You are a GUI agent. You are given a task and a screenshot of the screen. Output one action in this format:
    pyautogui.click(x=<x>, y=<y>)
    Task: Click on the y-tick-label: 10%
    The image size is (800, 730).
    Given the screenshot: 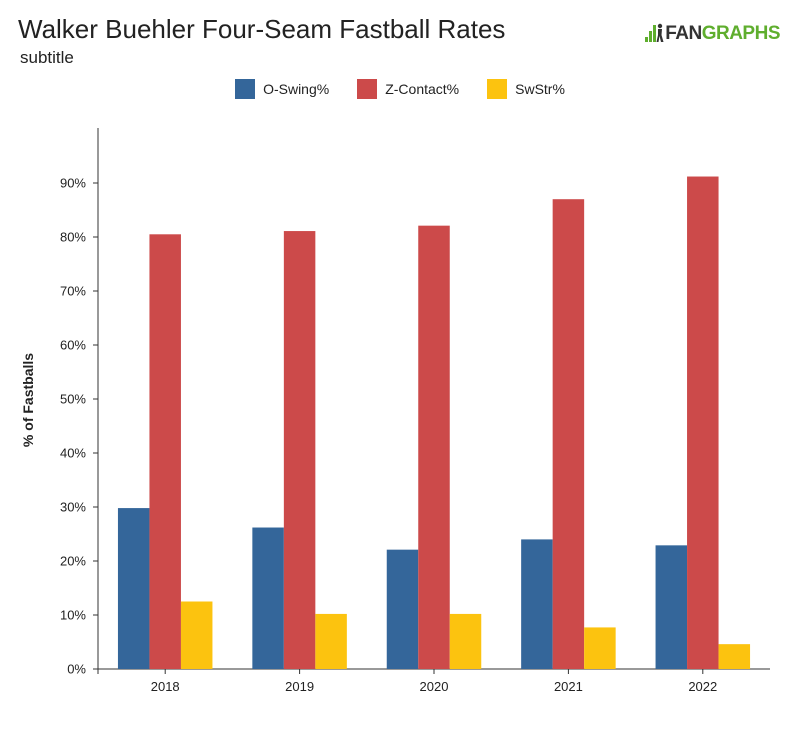 What is the action you would take?
    pyautogui.click(x=73, y=615)
    